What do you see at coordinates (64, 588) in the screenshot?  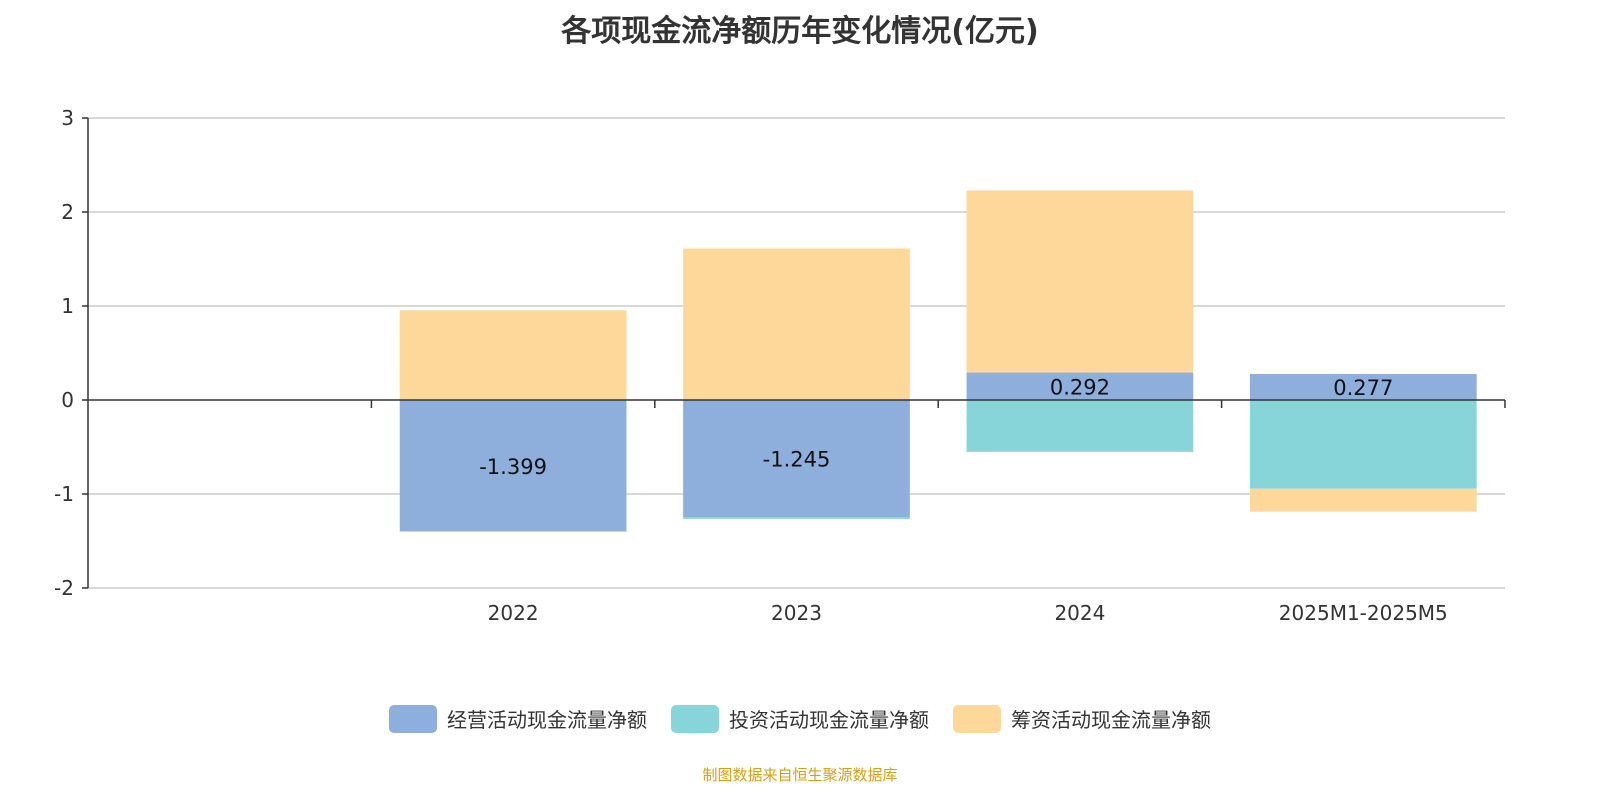 I see `y-tick-label: -2` at bounding box center [64, 588].